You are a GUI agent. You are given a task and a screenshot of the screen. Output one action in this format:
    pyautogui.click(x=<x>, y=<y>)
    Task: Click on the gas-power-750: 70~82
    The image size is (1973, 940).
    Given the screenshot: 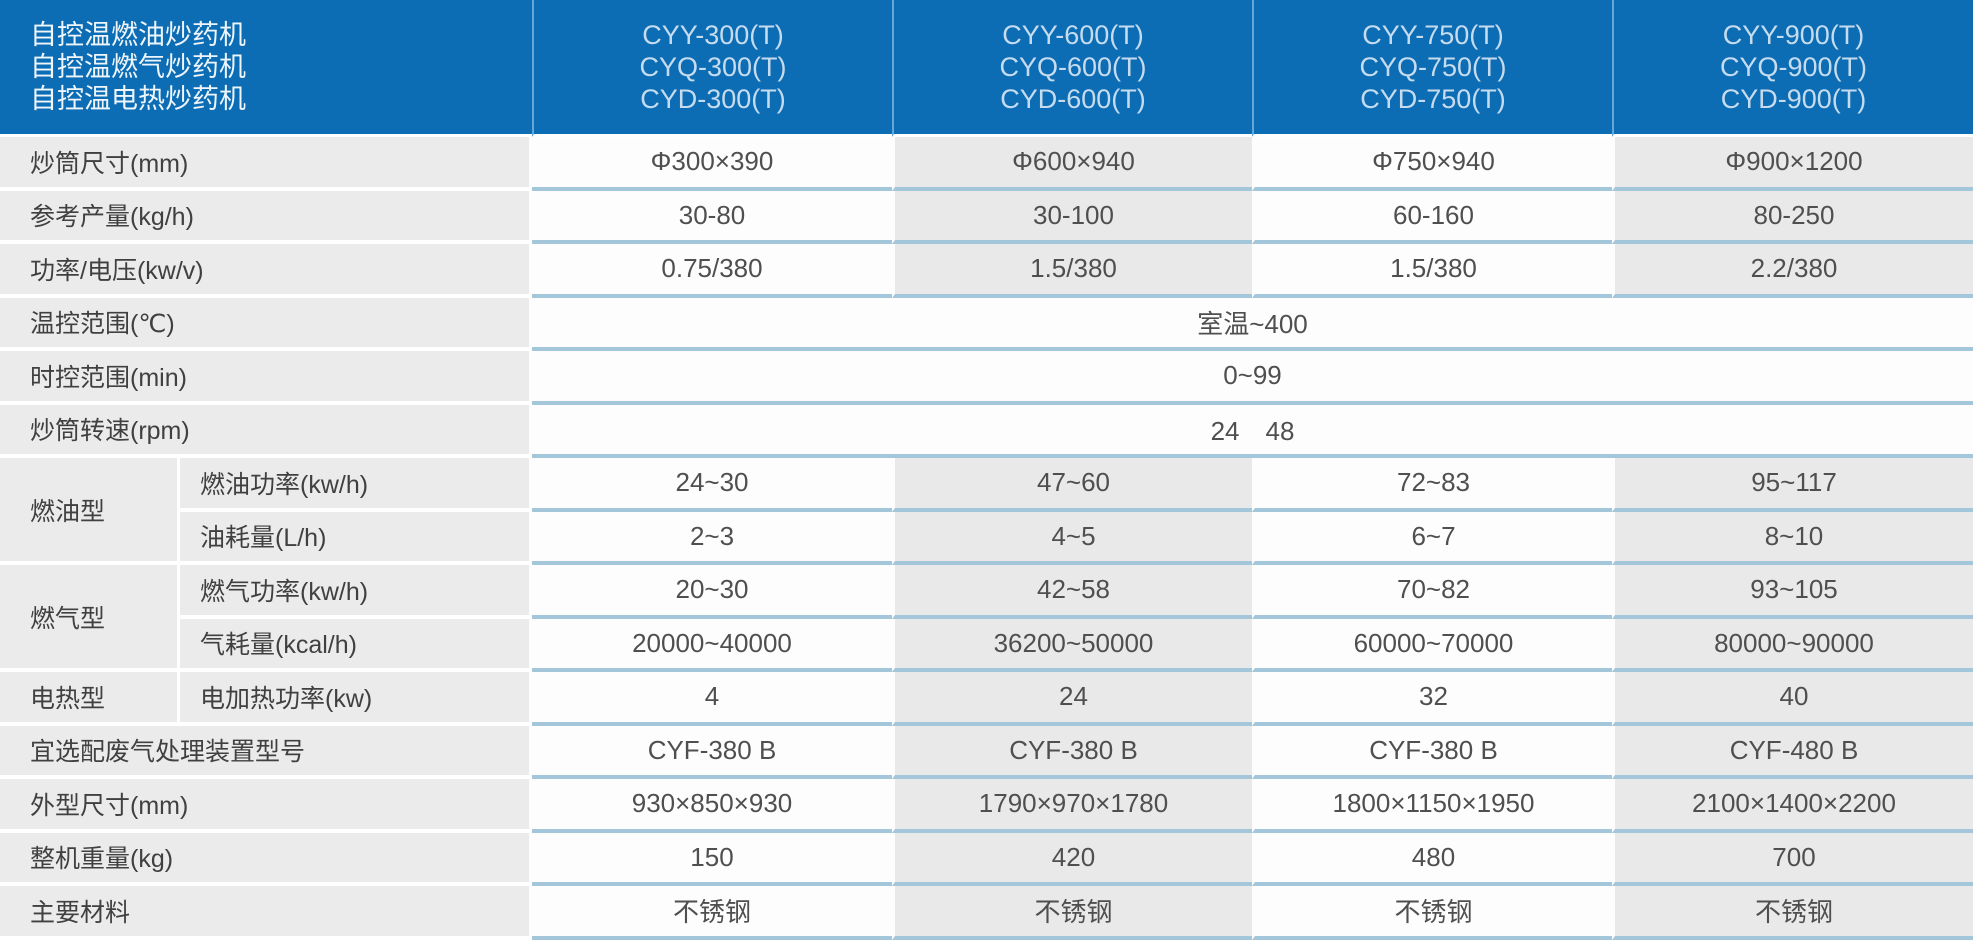 What is the action you would take?
    pyautogui.click(x=1432, y=592)
    